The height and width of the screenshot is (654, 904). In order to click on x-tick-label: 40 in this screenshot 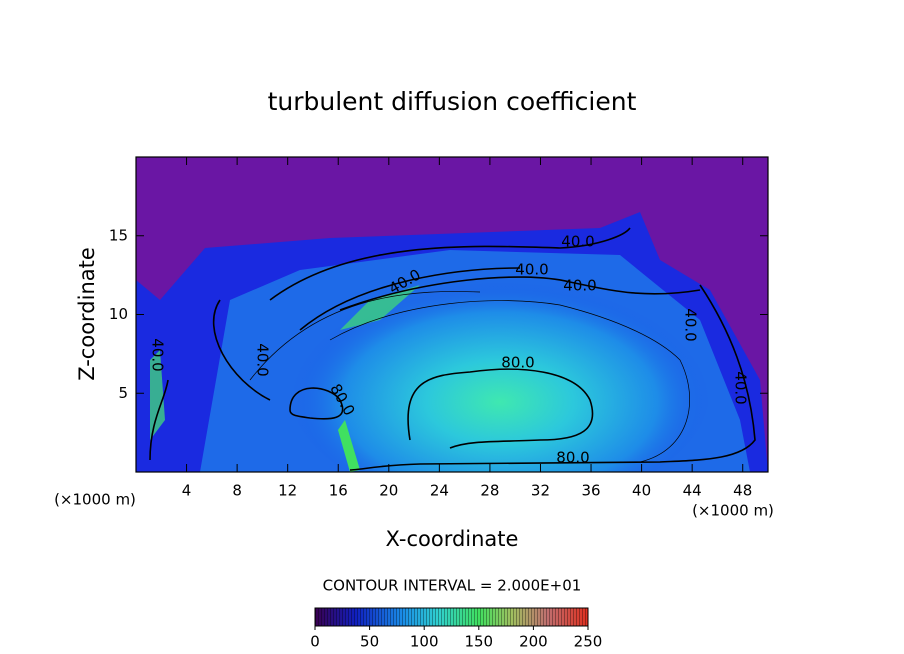, I will do `click(641, 491)`.